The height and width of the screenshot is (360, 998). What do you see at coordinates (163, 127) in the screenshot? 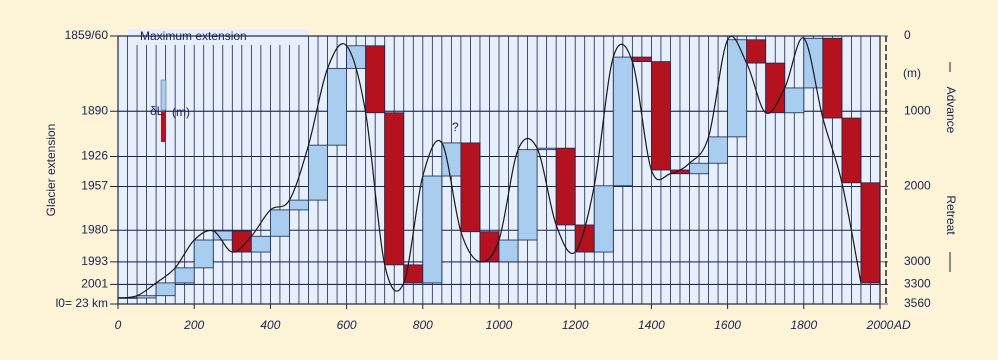
I see `legend-retreat` at bounding box center [163, 127].